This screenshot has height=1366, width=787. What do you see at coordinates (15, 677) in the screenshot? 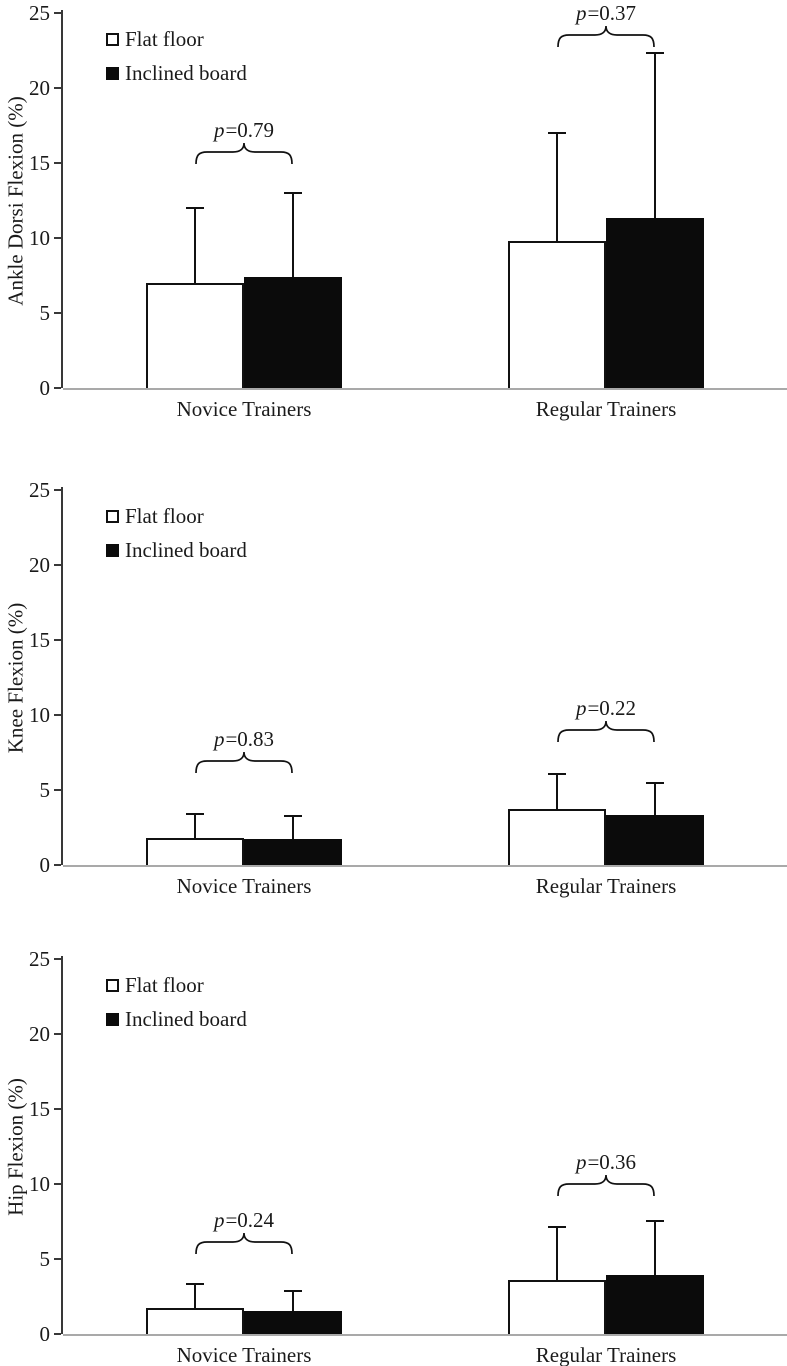
I see `y-axis-title: Knee Flexion (%)` at bounding box center [15, 677].